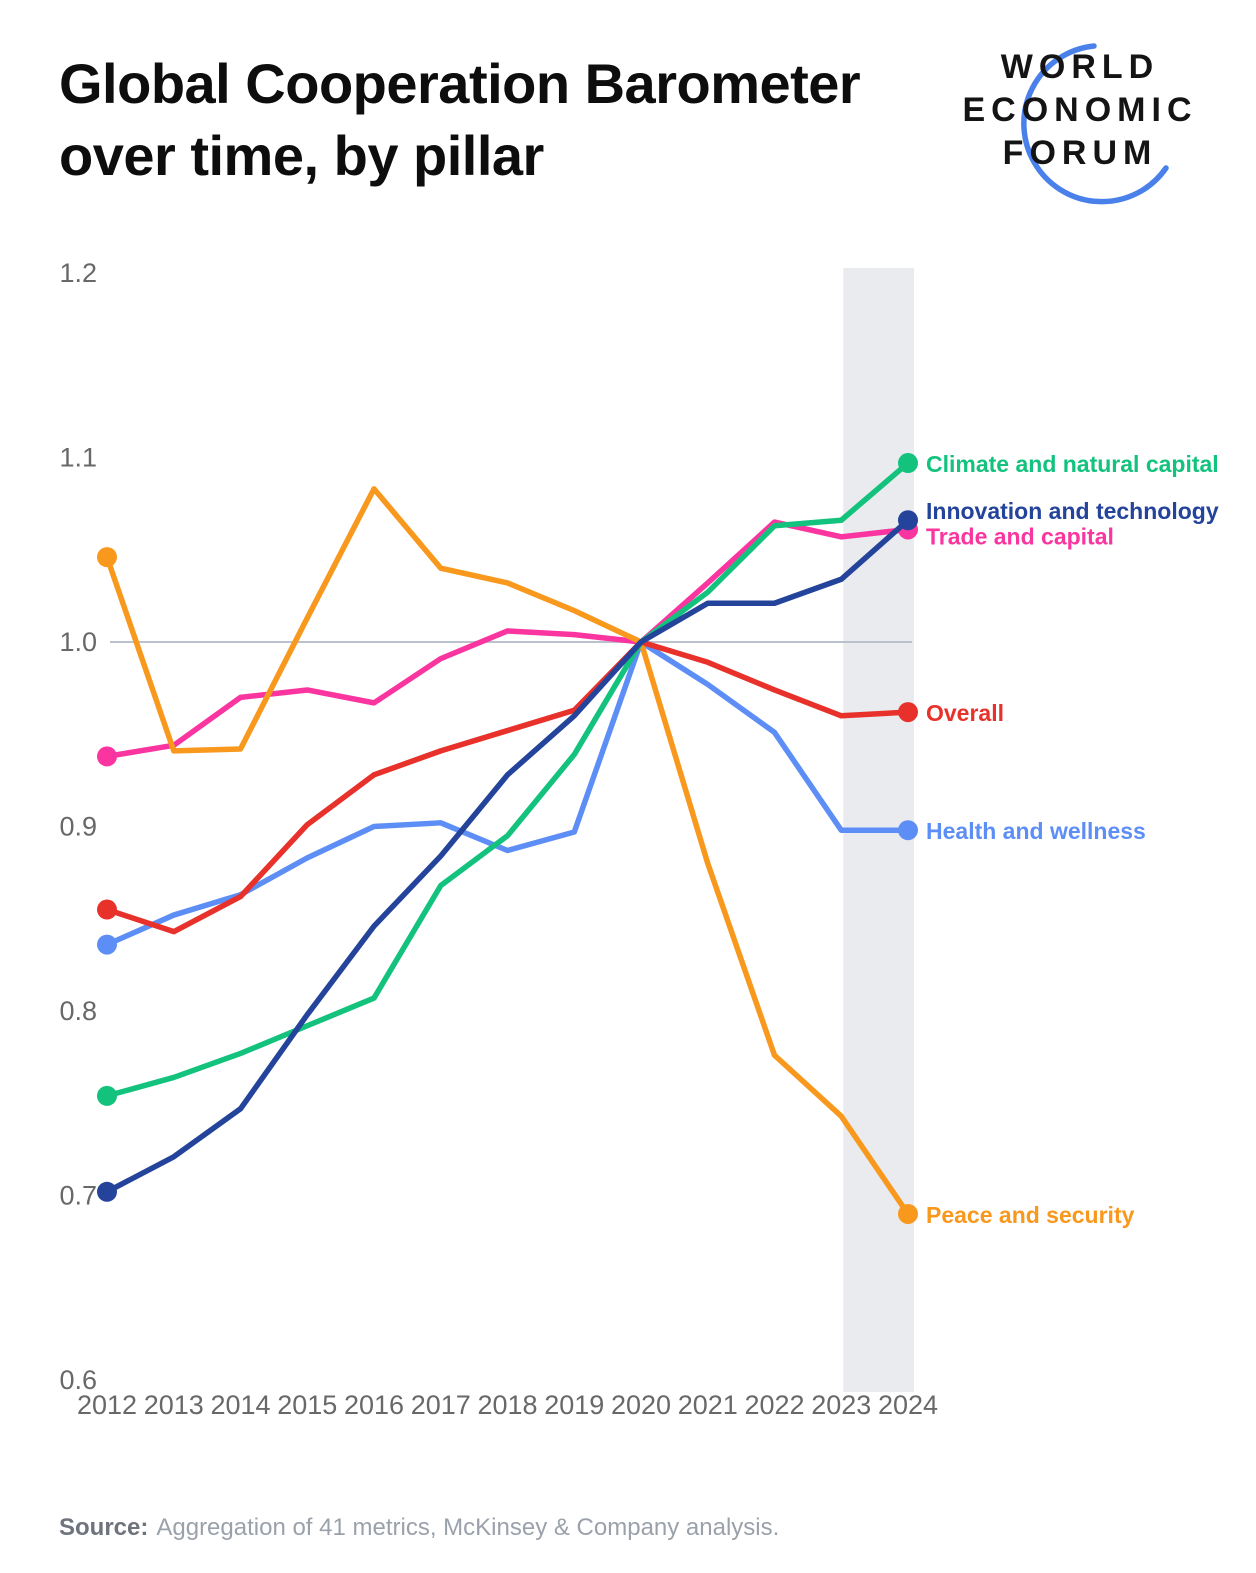 Image resolution: width=1256 pixels, height=1573 pixels. Describe the element at coordinates (441, 1405) in the screenshot. I see `x-axis-tick-label-2017: 2017` at that location.